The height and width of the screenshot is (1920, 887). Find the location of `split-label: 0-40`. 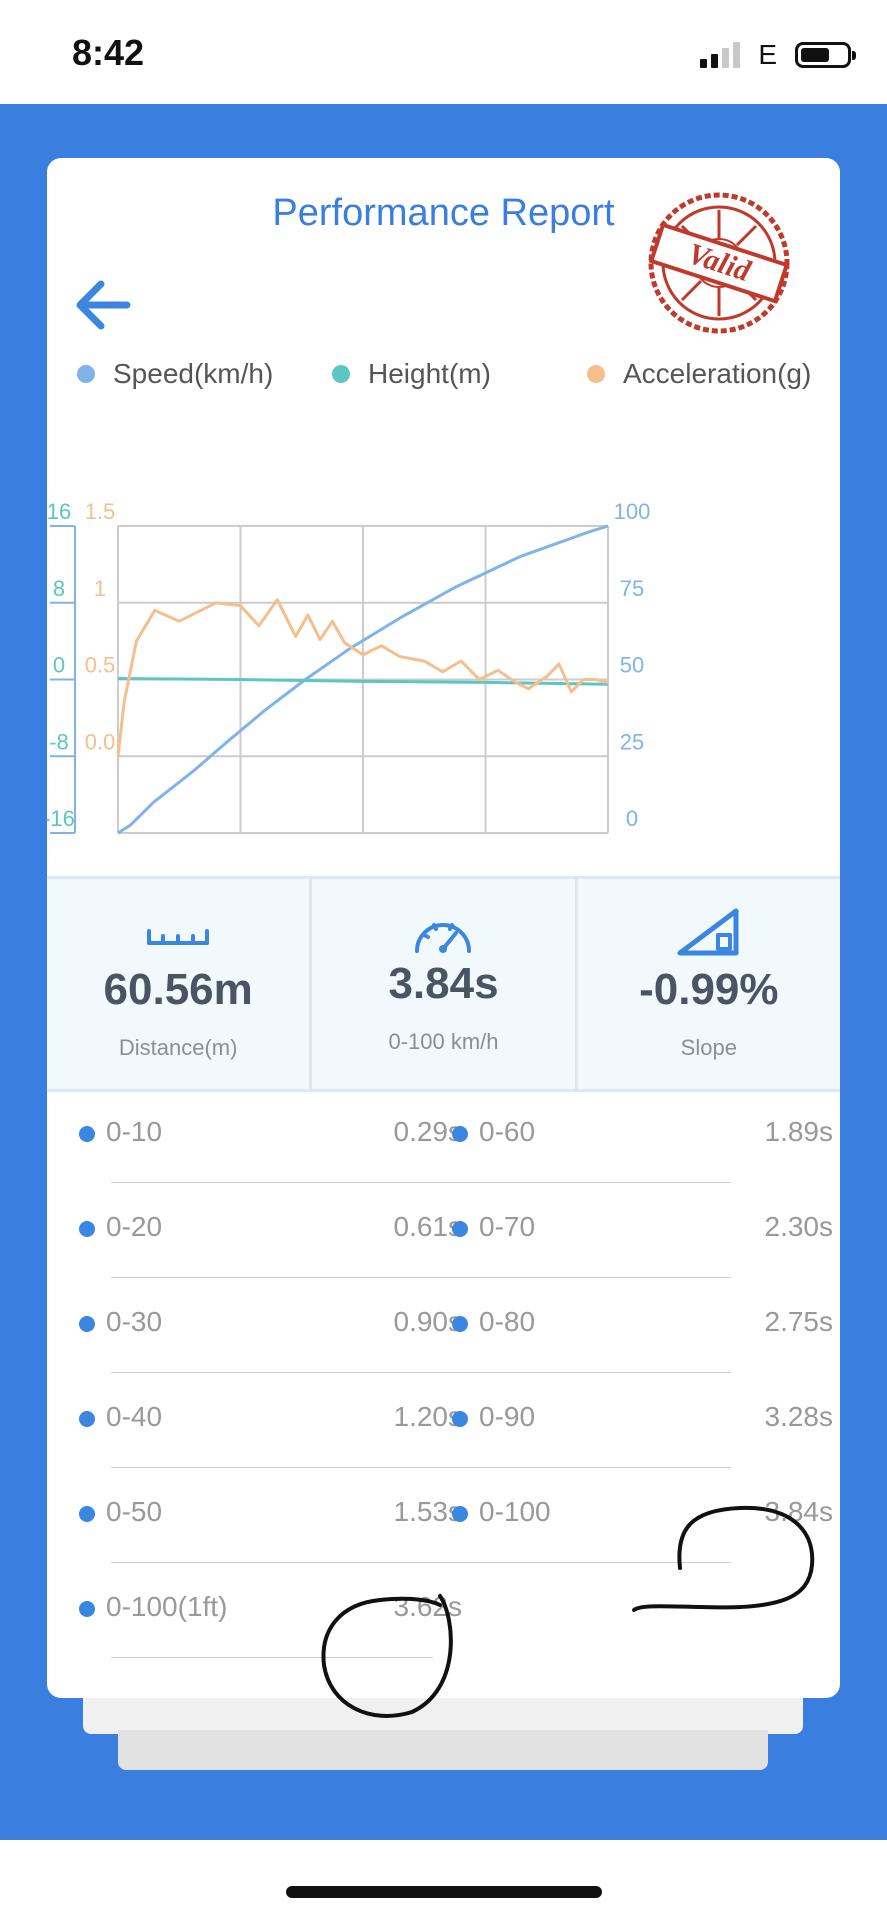

split-label: 0-40 is located at coordinates (134, 1416).